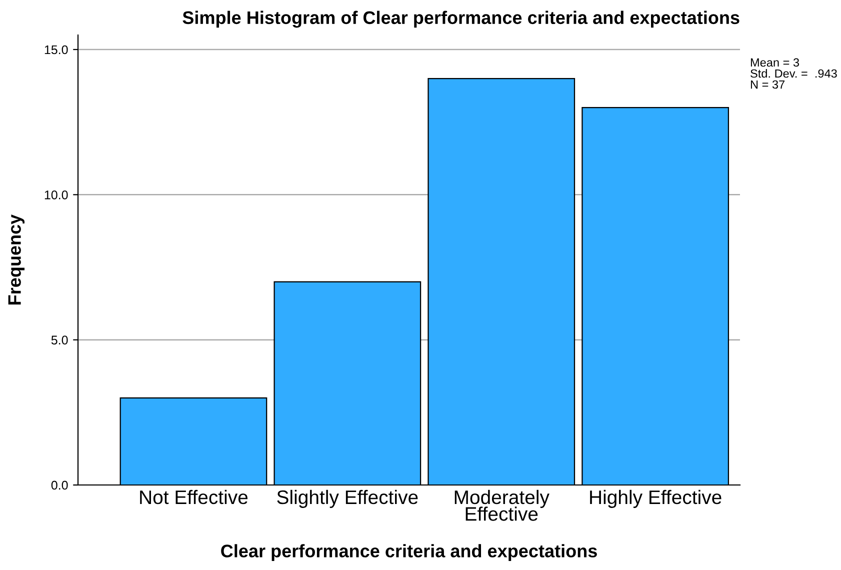  I want to click on chart-title: Simple Histogram of Clear performance criteria and expectations, so click(461, 19).